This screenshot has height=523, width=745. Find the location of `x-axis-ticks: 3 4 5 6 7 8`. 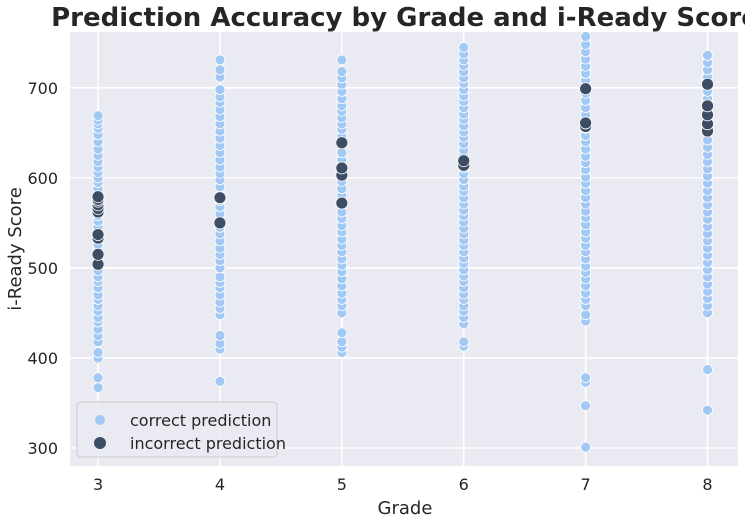

x-axis-ticks: 3 4 5 6 7 8 is located at coordinates (403, 484).